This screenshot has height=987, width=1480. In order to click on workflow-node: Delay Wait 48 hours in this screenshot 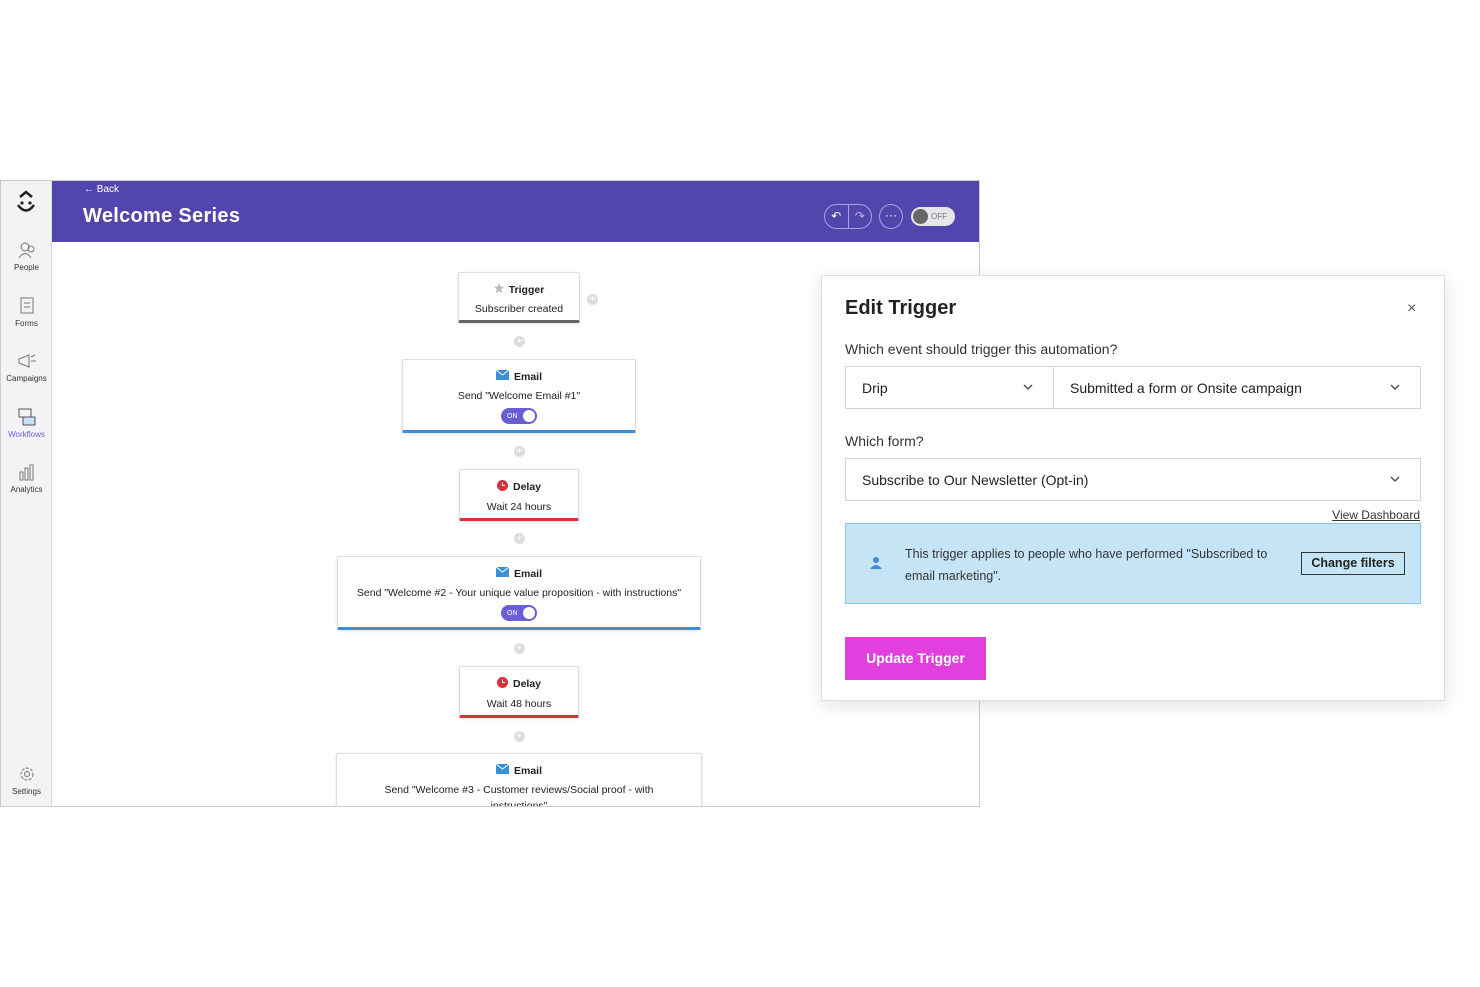, I will do `click(519, 692)`.